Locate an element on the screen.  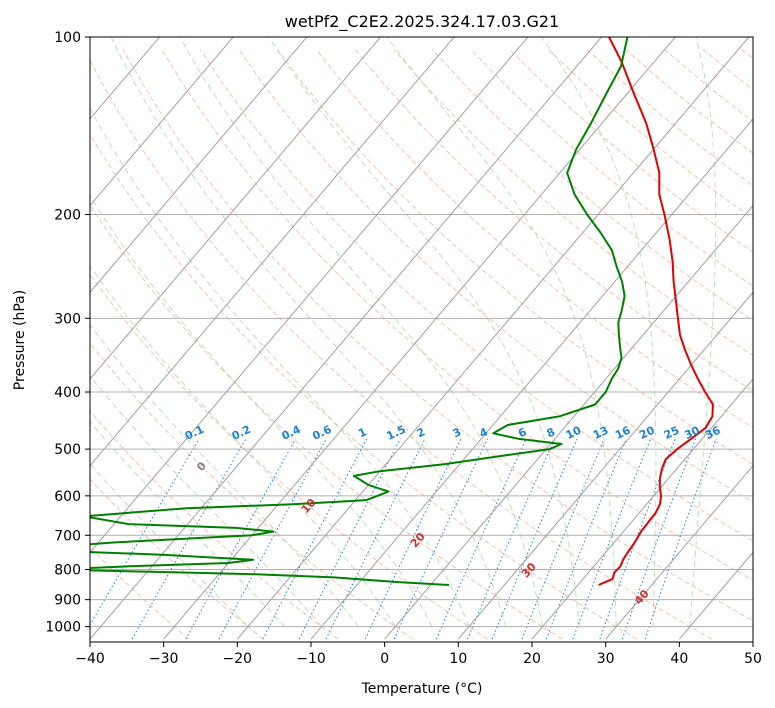
x-tick-label: 30 is located at coordinates (606, 659).